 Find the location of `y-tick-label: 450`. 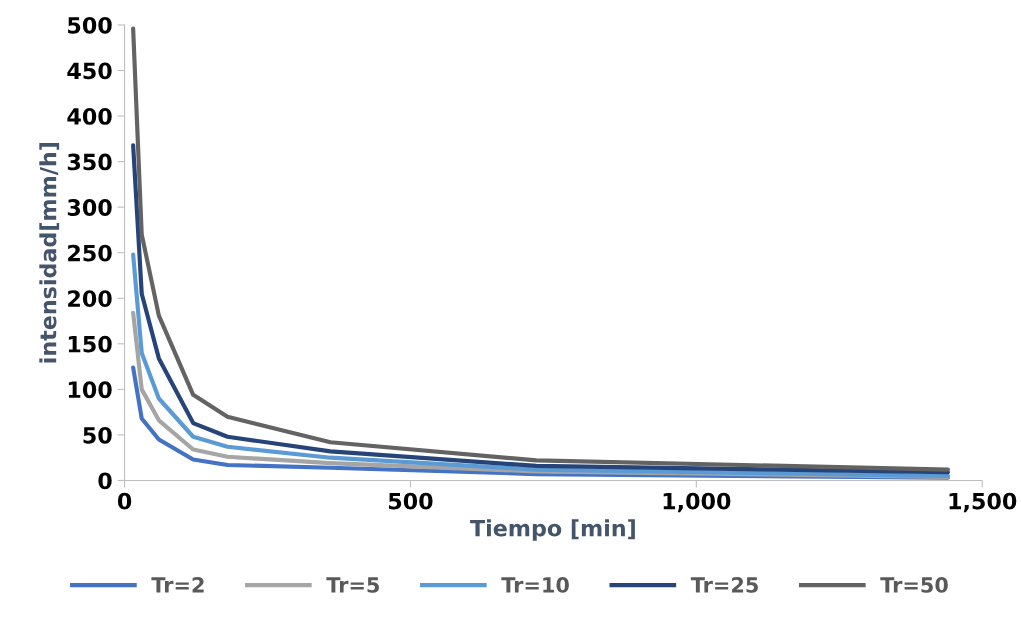

y-tick-label: 450 is located at coordinates (89, 71).